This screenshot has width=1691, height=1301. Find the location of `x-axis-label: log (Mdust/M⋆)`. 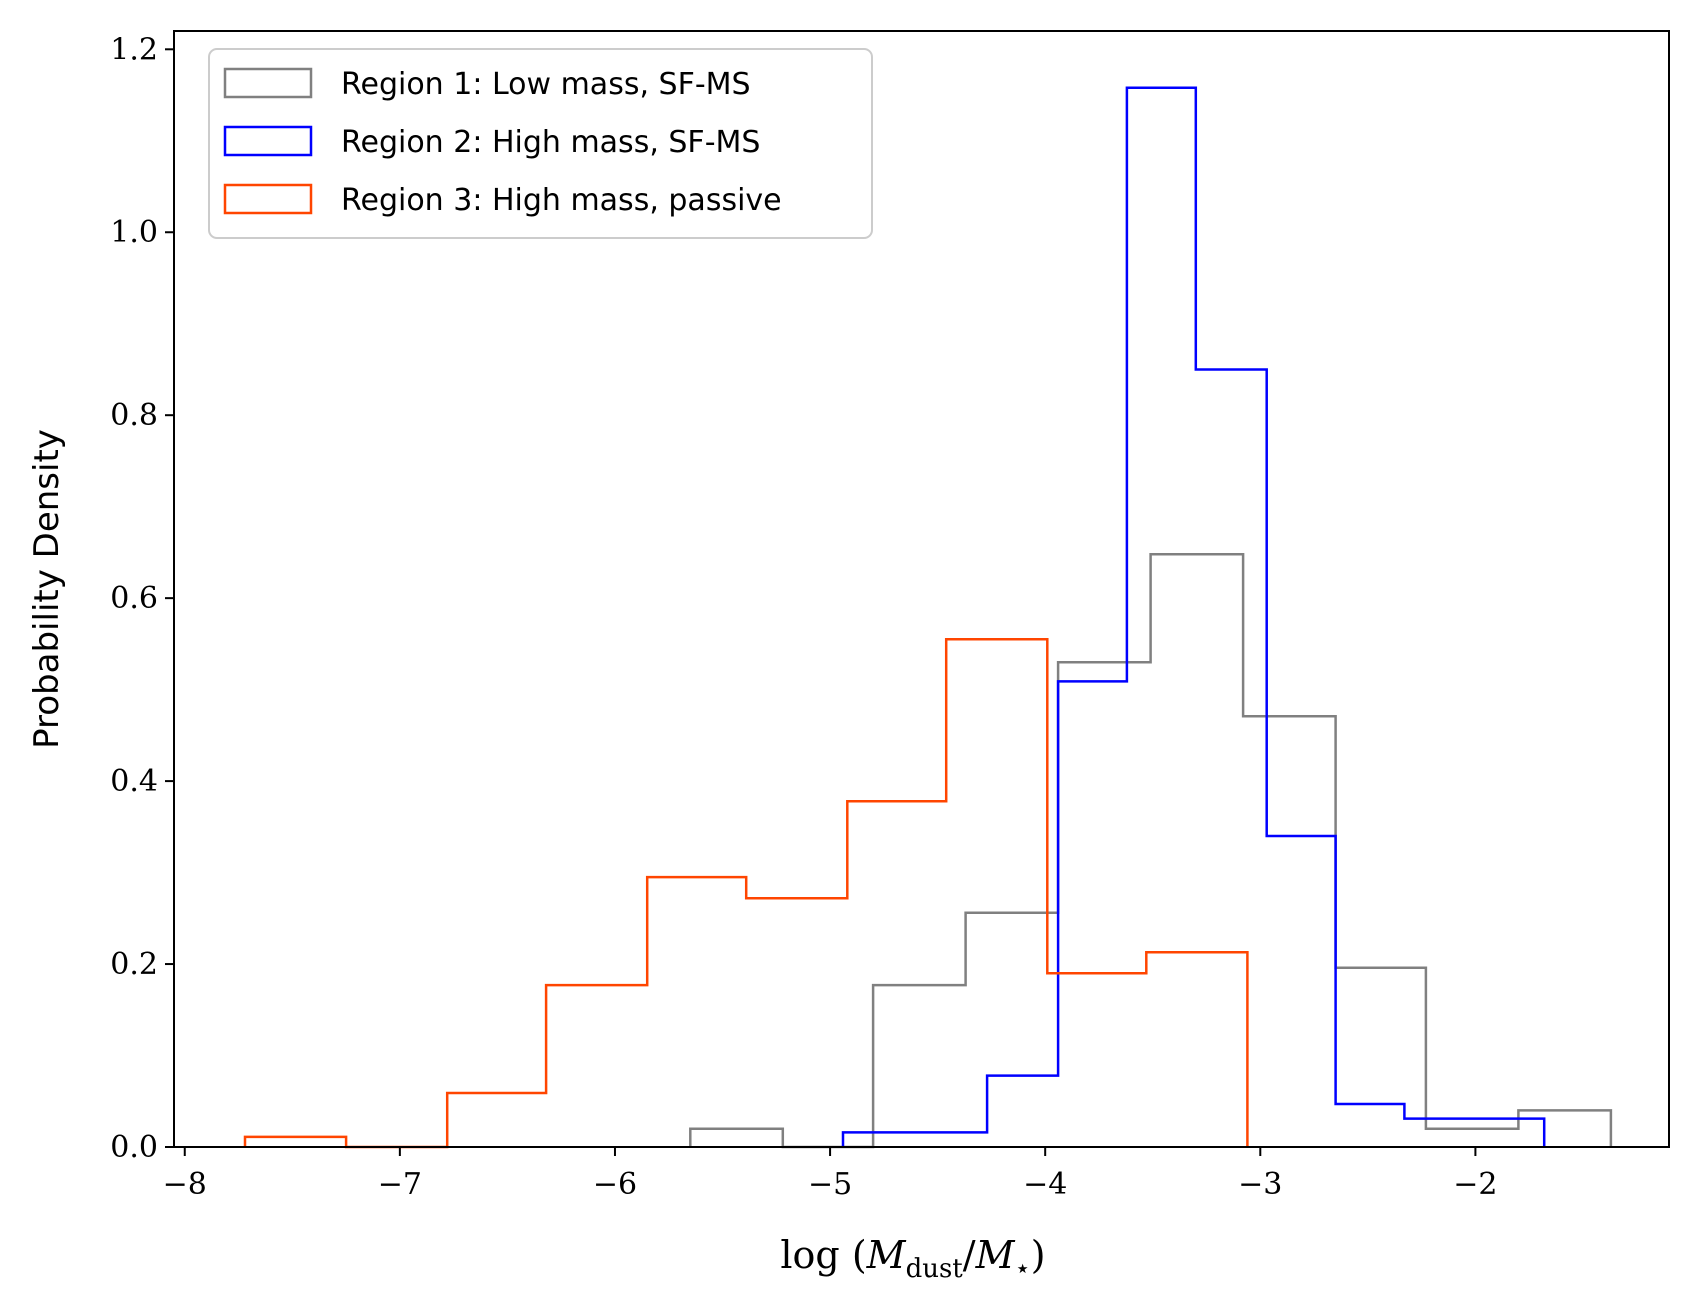

x-axis-label: log (Mdust/M⋆) is located at coordinates (912, 1258).